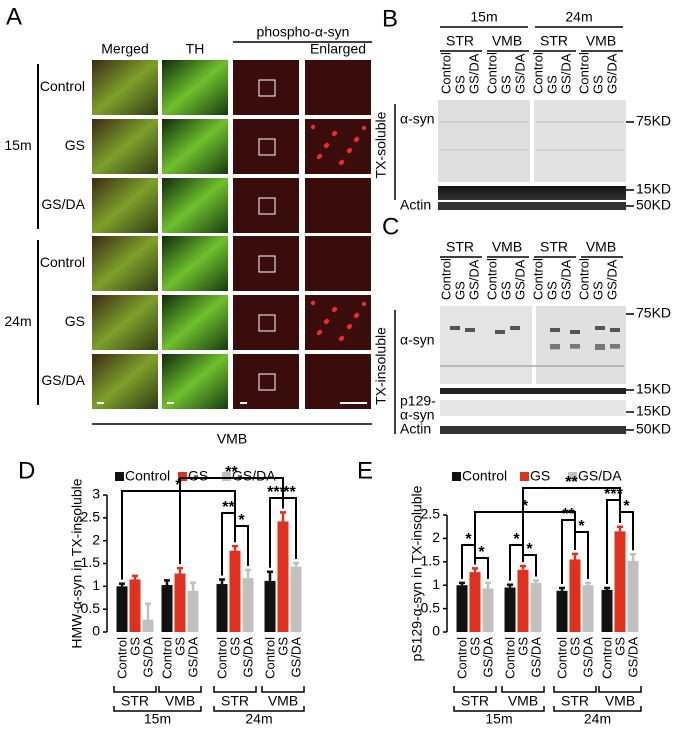  What do you see at coordinates (303, 32) in the screenshot?
I see `column-header: phospho-α-syn` at bounding box center [303, 32].